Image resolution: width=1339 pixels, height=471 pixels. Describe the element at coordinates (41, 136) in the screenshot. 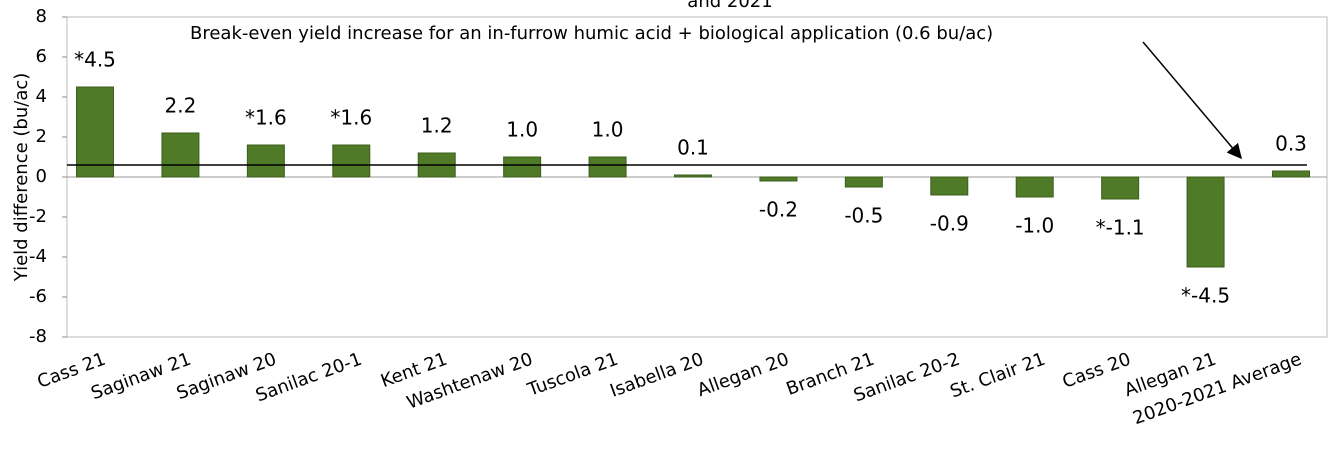

I see `y-tick-label: 2` at that location.